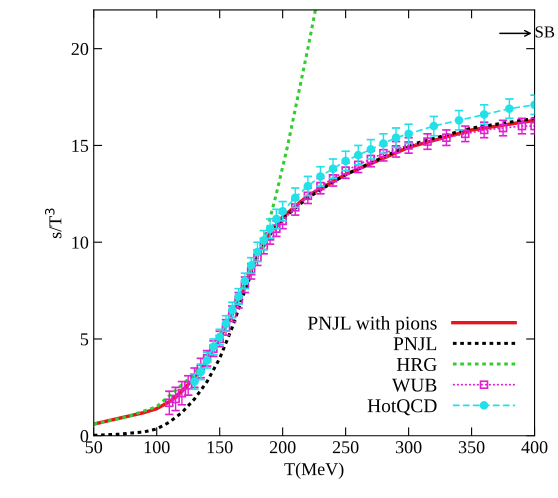 Image resolution: width=558 pixels, height=498 pixels. What do you see at coordinates (283, 447) in the screenshot?
I see `x-tick-label: 200` at bounding box center [283, 447].